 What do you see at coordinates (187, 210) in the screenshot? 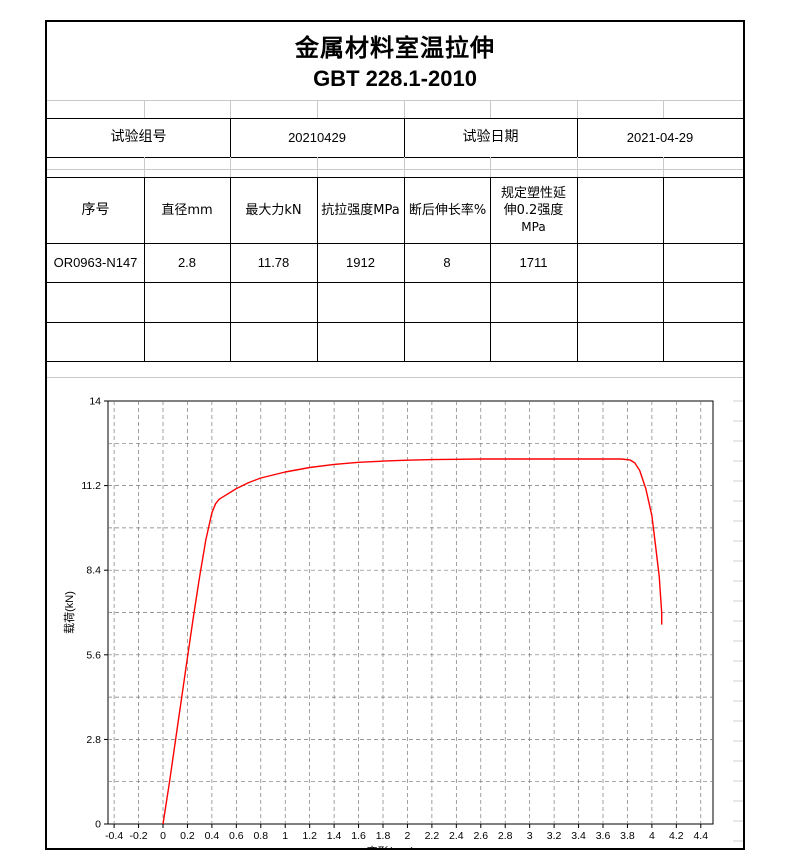
I see `header-diameter: 直径mm` at bounding box center [187, 210].